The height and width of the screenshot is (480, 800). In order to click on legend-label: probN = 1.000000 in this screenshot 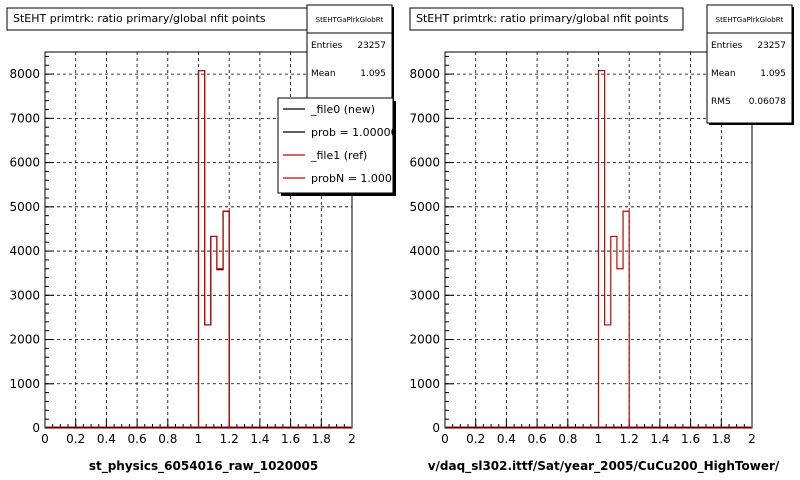, I will do `click(362, 178)`.